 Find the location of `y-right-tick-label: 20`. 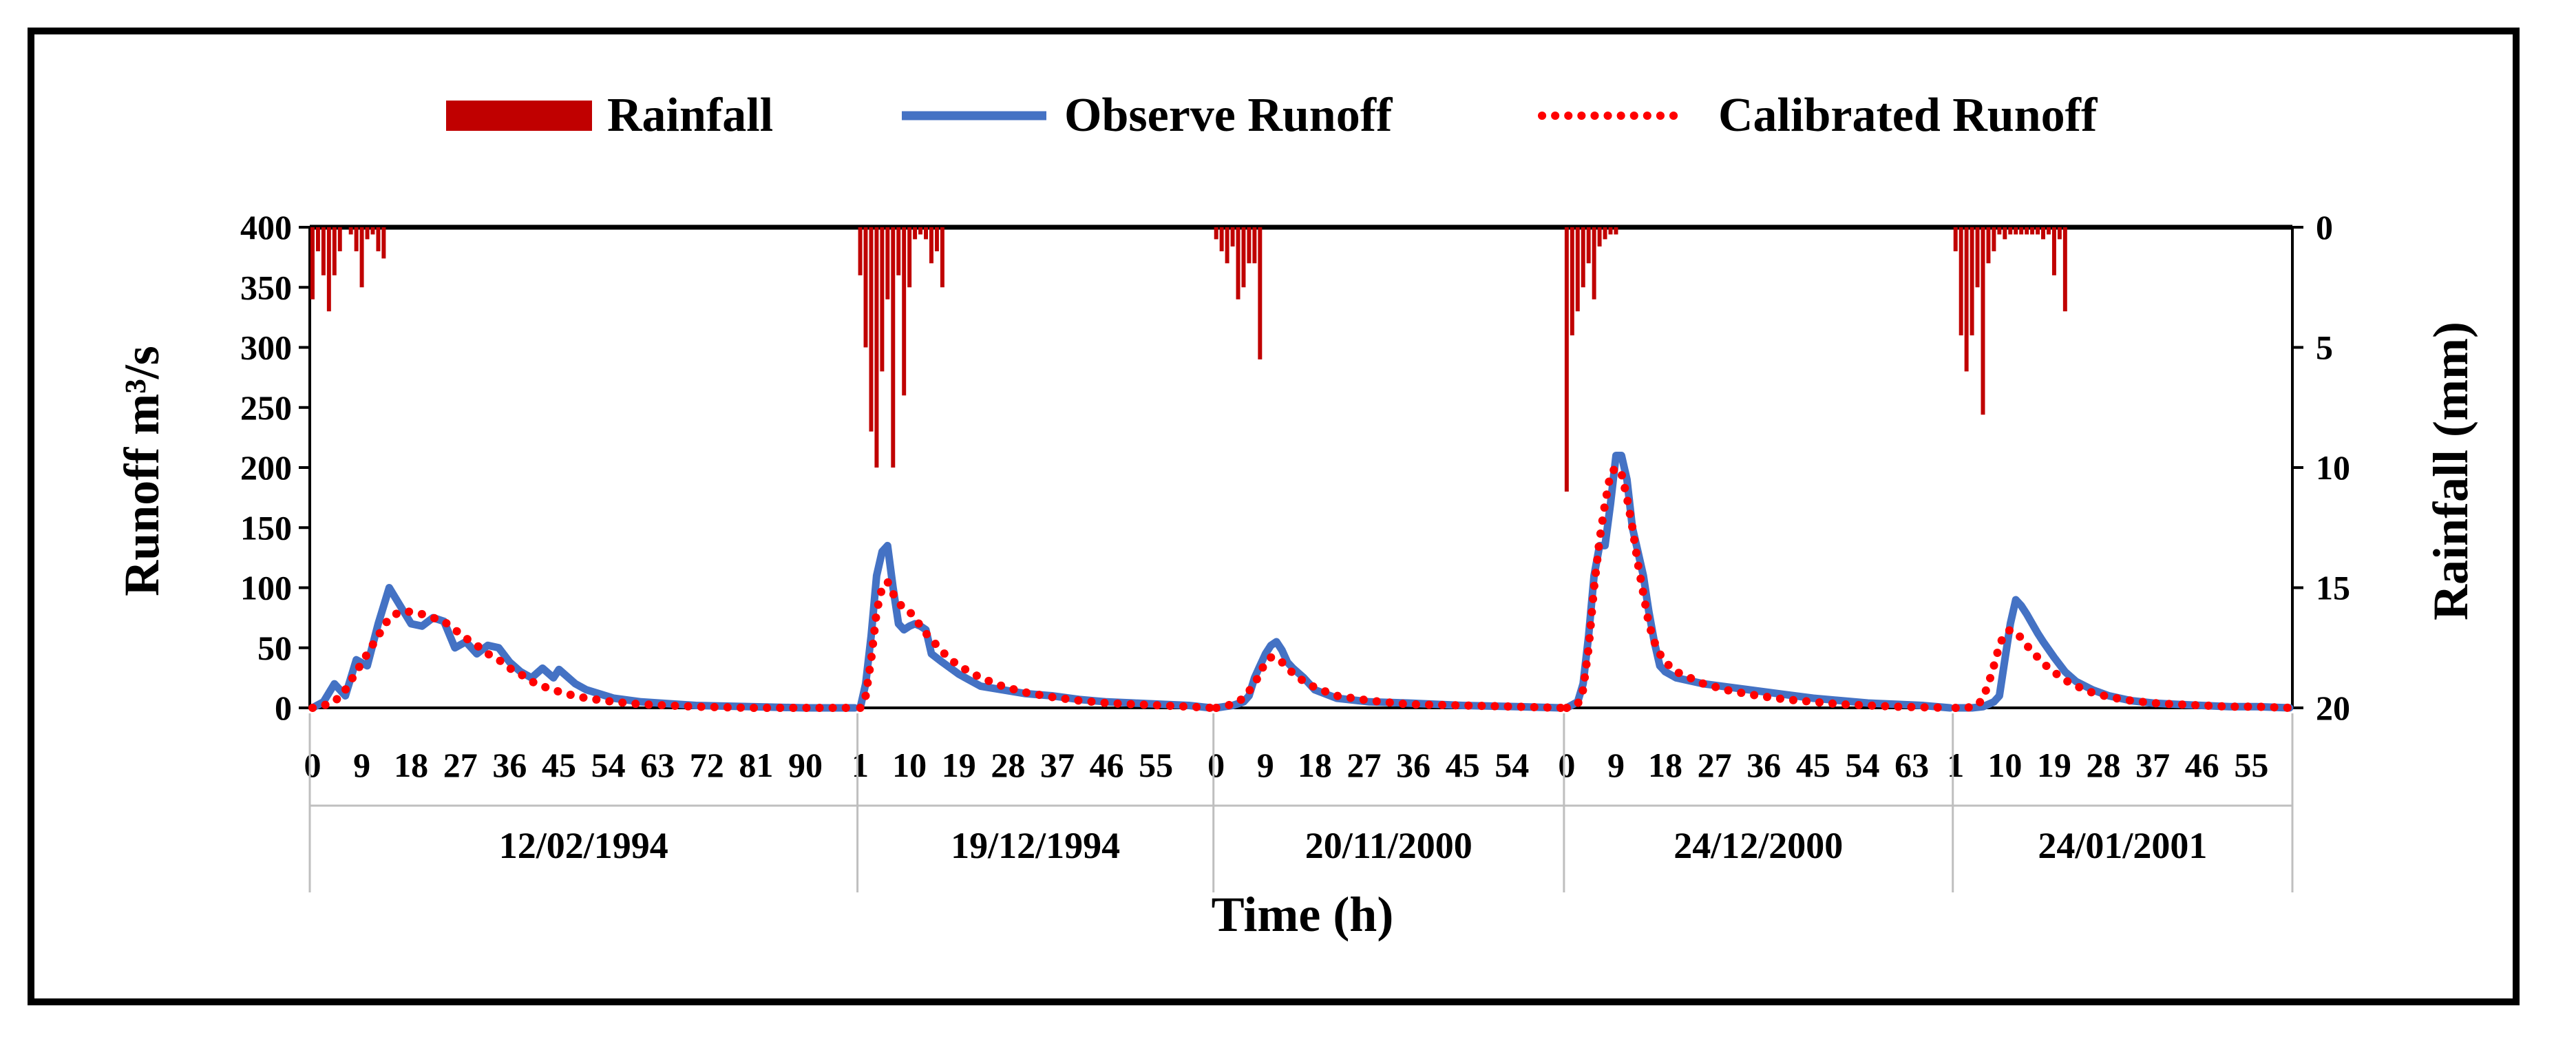

y-right-tick-label: 20 is located at coordinates (2333, 708).